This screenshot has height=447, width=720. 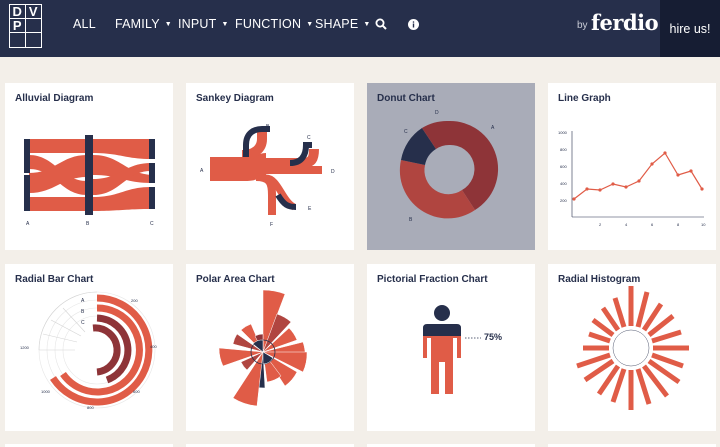 I want to click on logo-letter-d: D, so click(x=18, y=12).